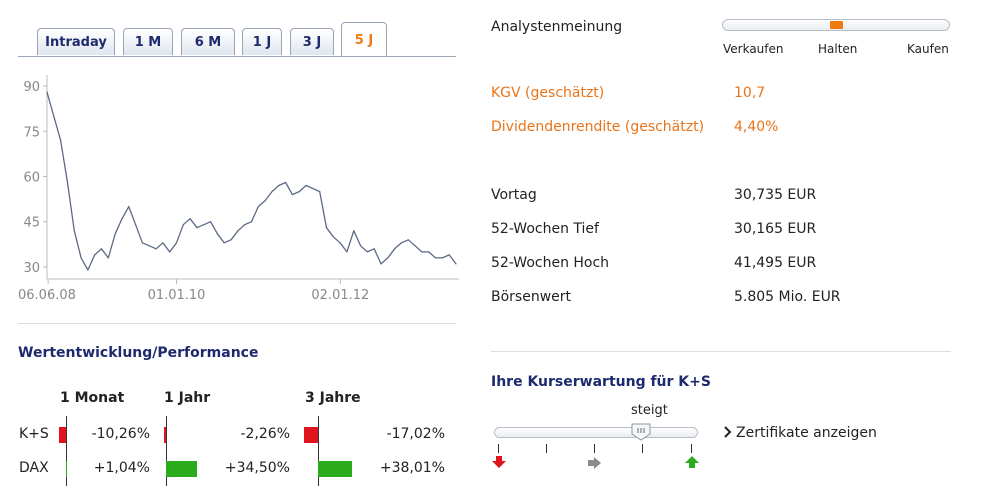  I want to click on expectation-slider-handle, so click(641, 432).